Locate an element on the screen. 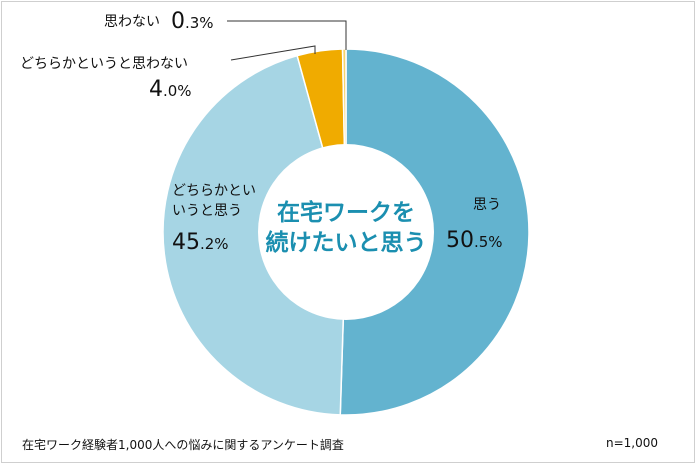 The height and width of the screenshot is (466, 698). label-omou-name: 思う is located at coordinates (487, 205).